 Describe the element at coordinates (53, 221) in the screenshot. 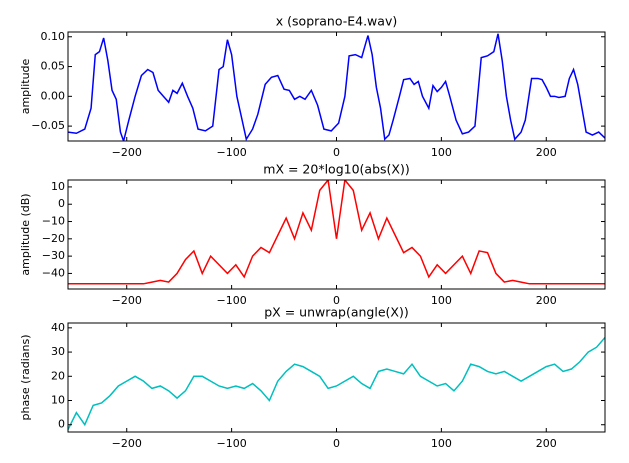

I see `y-tick-label: −10` at that location.